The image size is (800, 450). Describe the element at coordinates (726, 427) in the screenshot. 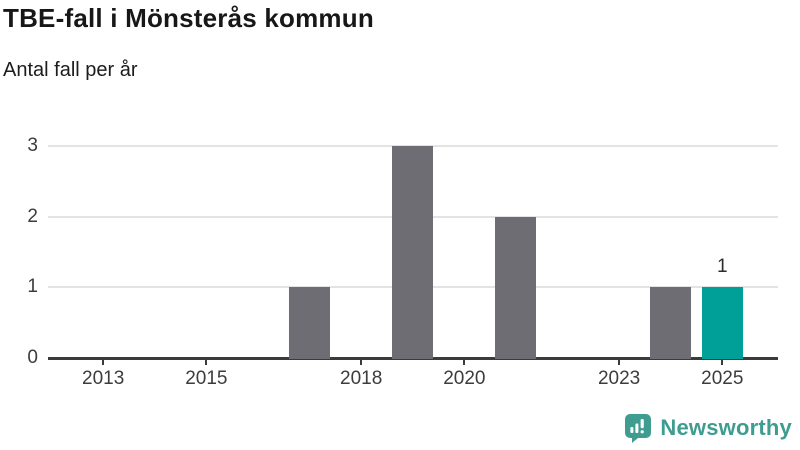

I see `newsworthy-wordmark: Newsworthy` at that location.